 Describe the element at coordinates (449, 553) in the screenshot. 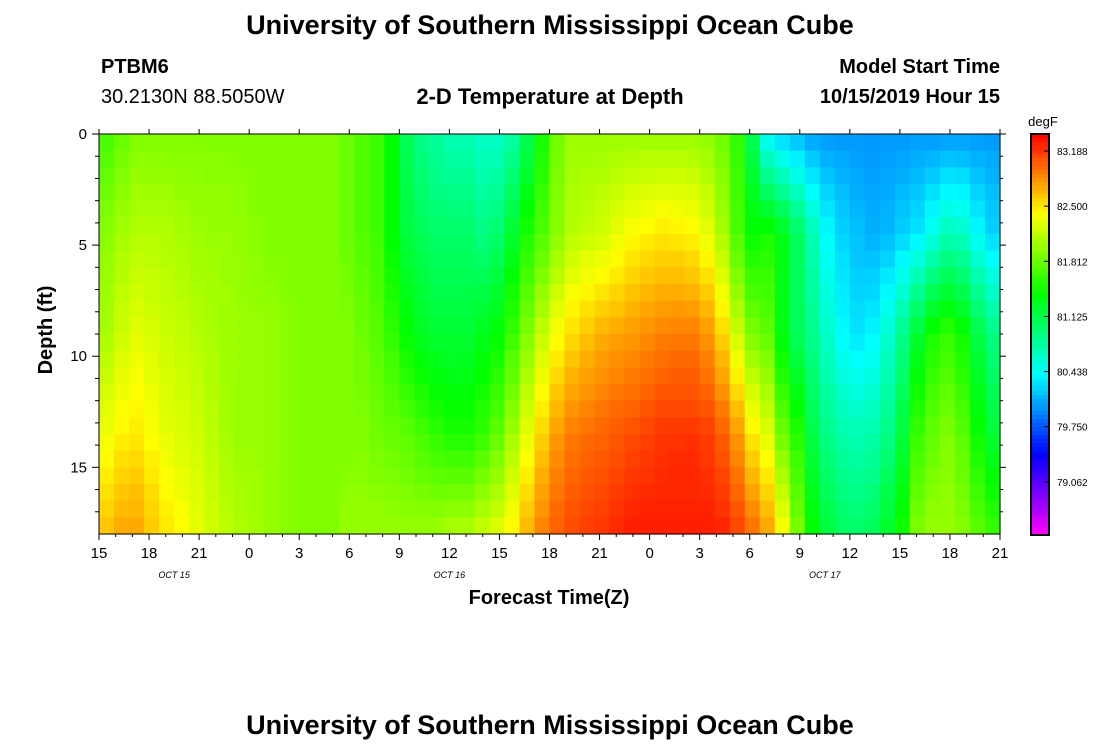

I see `x-tick-label: 12` at that location.